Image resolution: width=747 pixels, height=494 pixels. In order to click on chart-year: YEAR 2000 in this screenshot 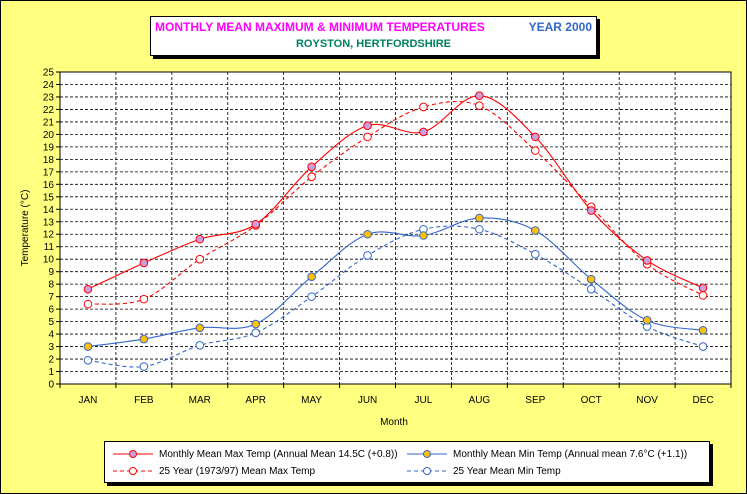, I will do `click(560, 27)`.